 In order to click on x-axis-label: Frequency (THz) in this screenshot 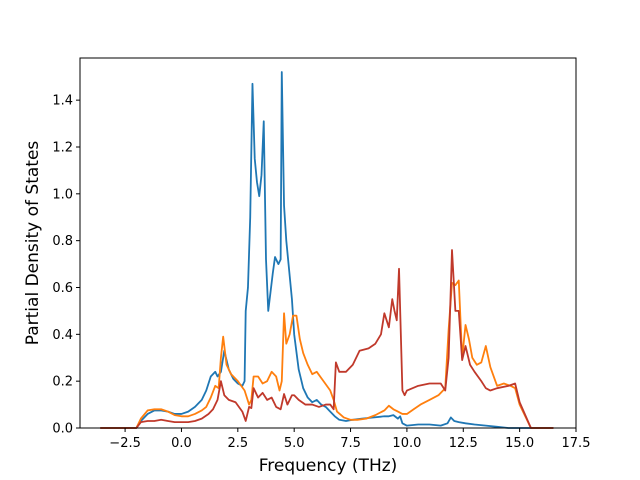, I will do `click(328, 466)`.